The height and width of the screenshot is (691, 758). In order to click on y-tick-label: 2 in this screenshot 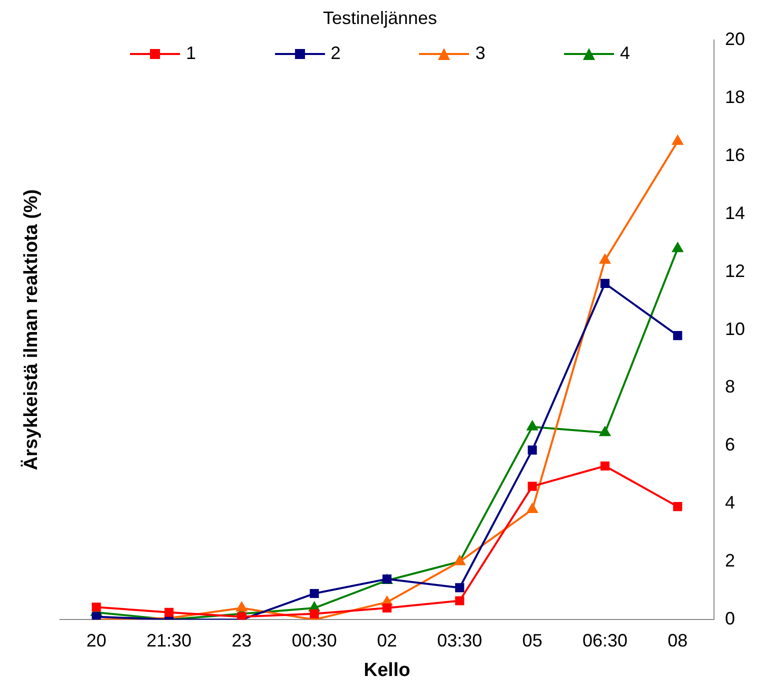, I will do `click(729, 560)`.